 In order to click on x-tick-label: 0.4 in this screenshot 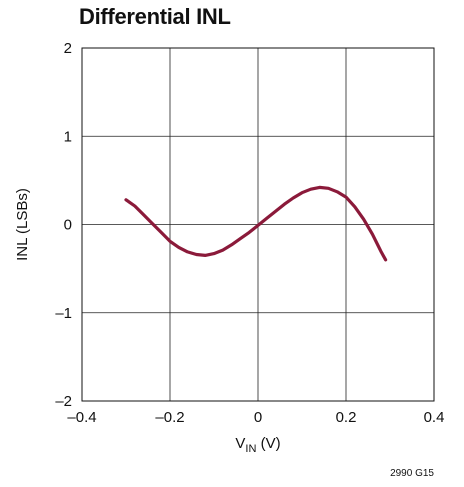, I will do `click(434, 417)`.